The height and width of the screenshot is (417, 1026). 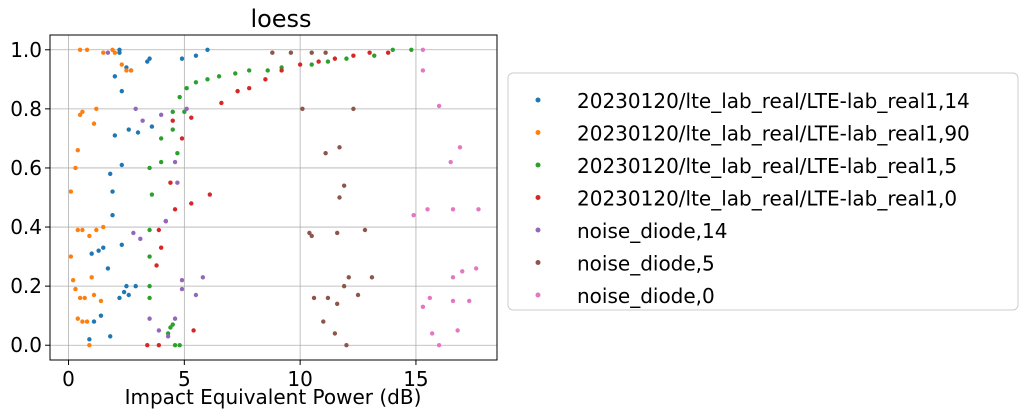 What do you see at coordinates (773, 134) in the screenshot?
I see `legend-label: 20230120/lte_lab_real/LTE-lab_real1,90` at bounding box center [773, 134].